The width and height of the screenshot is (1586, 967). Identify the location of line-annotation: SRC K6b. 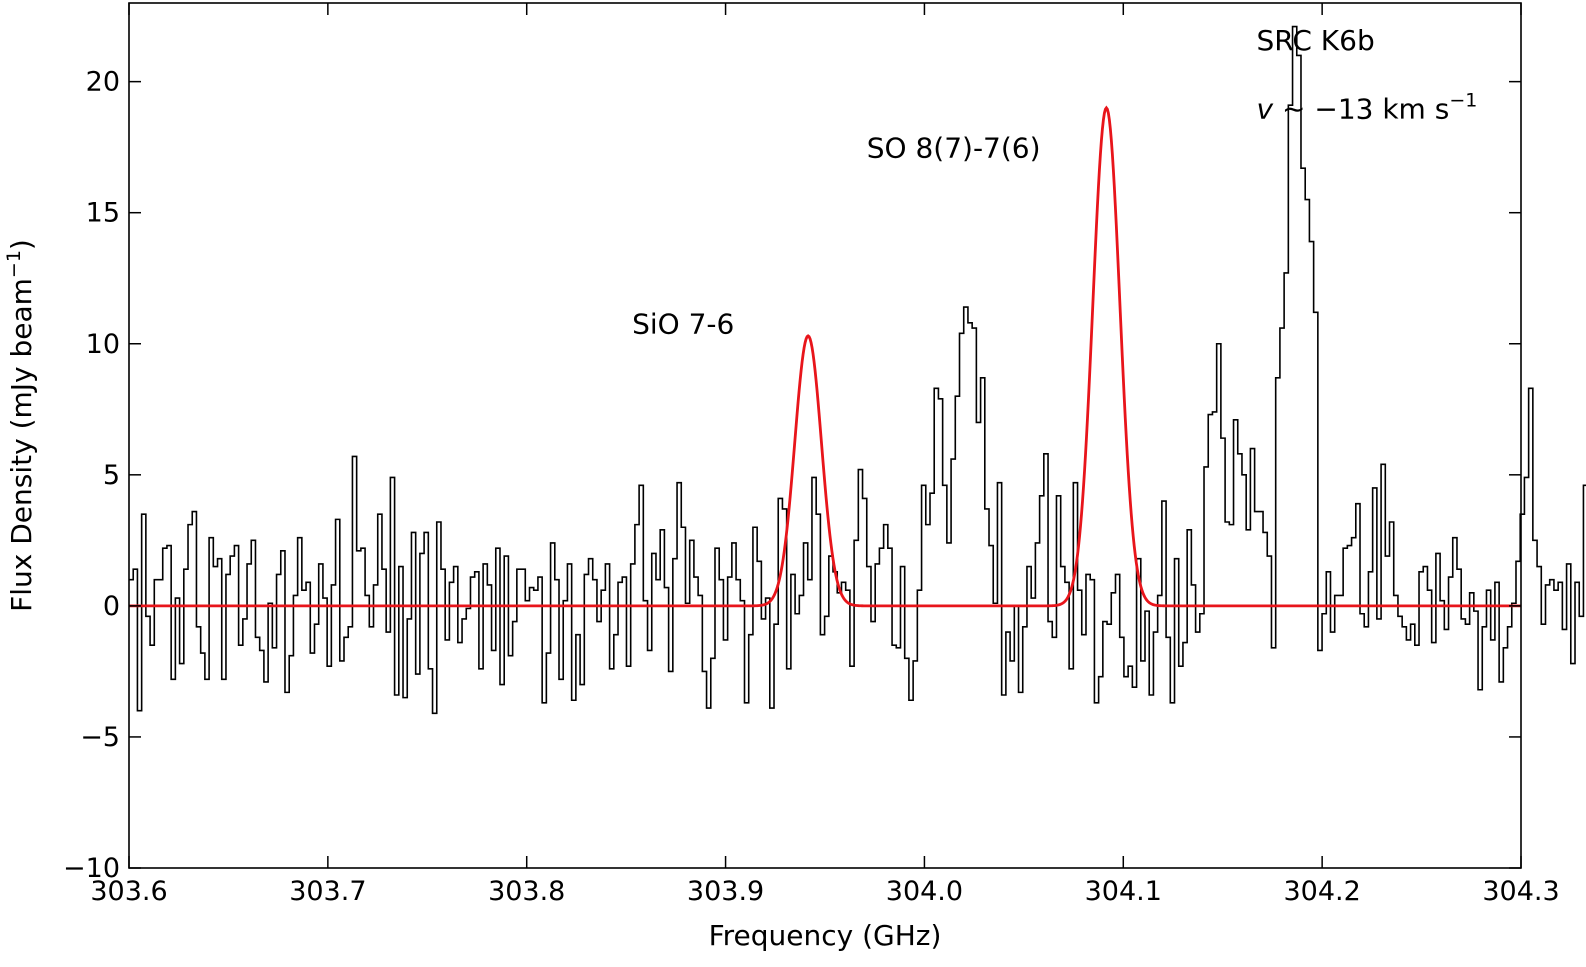
(1316, 40).